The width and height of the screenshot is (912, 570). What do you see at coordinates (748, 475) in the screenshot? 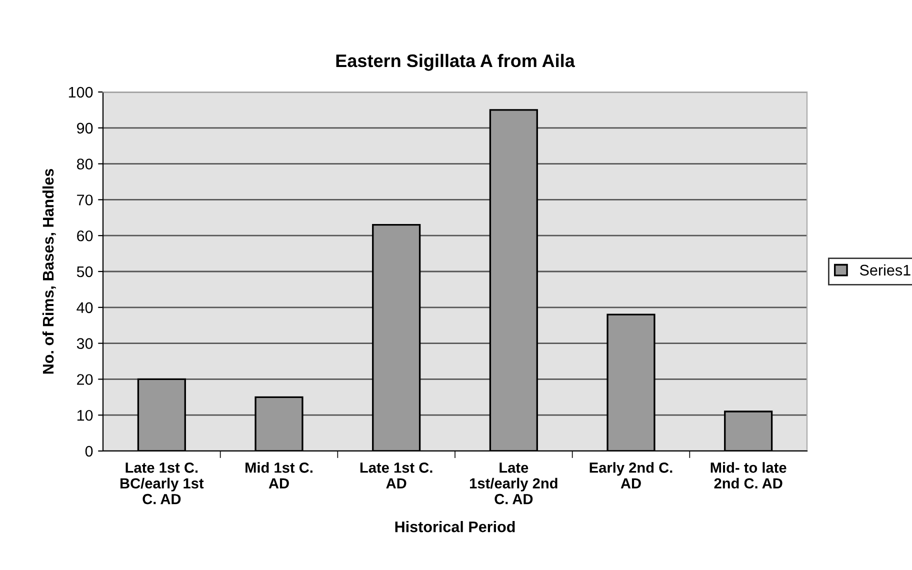
I see `x-tick-label: Mid- to late 2nd C. AD` at bounding box center [748, 475].